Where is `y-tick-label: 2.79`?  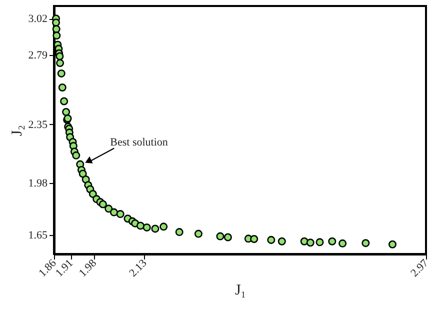 y-tick-label: 2.79 is located at coordinates (38, 55).